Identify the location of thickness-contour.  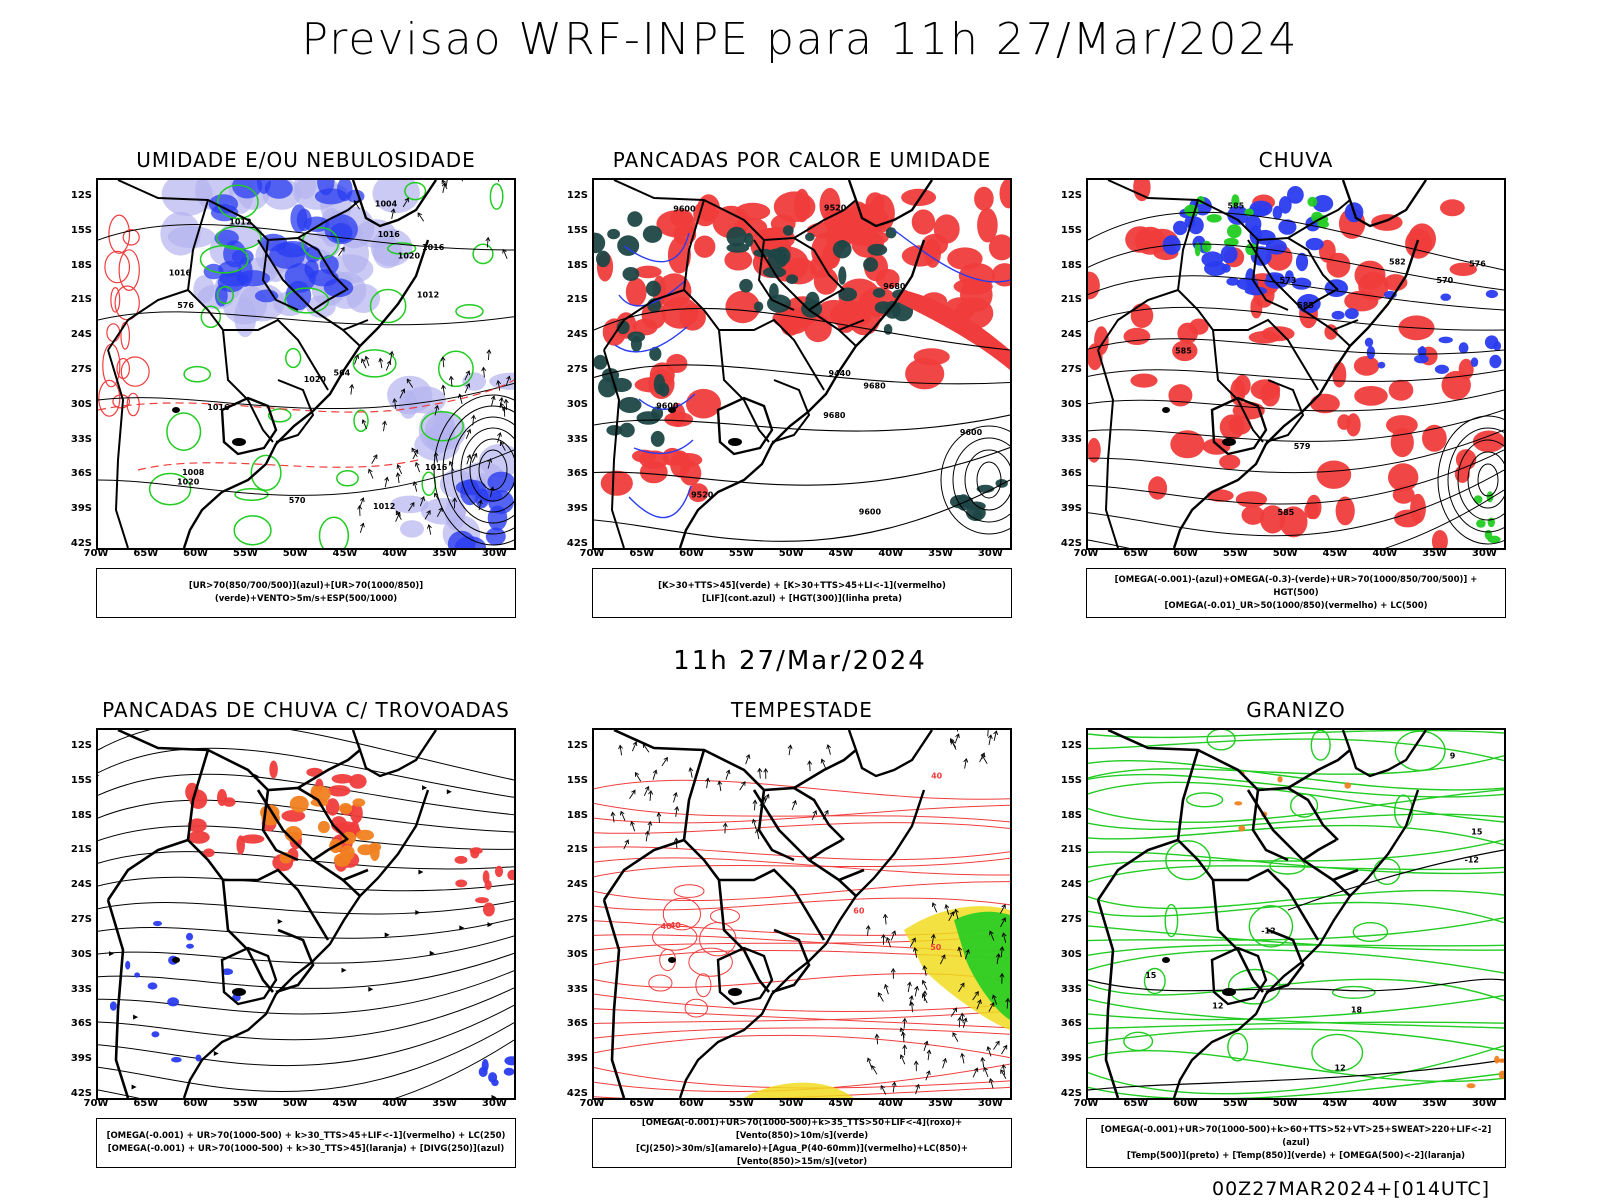
(125, 335).